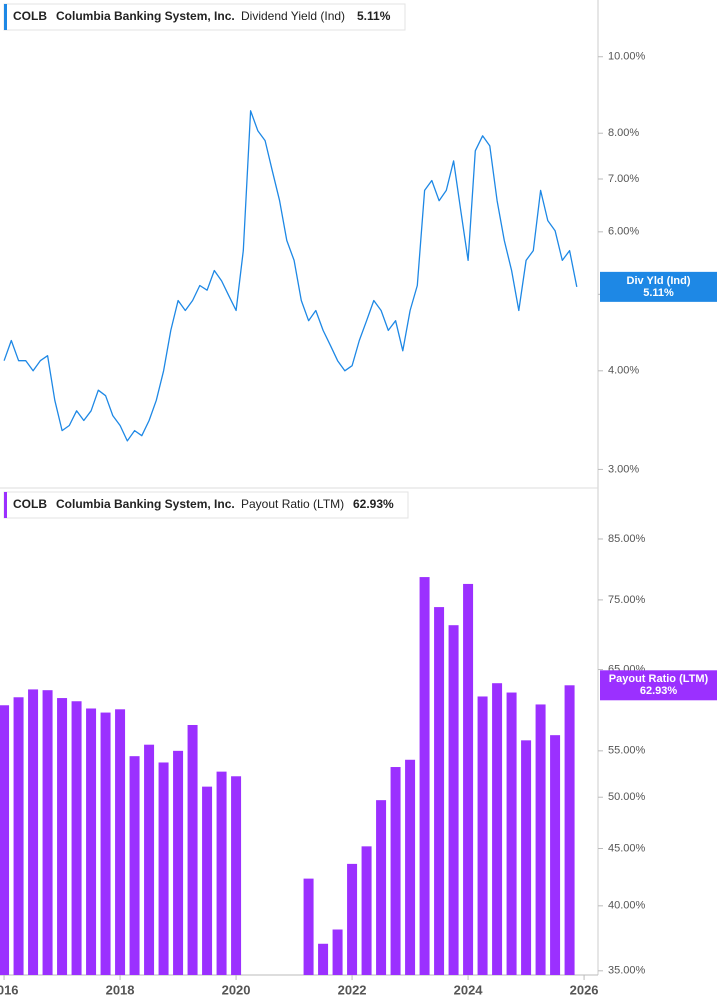  What do you see at coordinates (9, 989) in the screenshot?
I see `x-tick-label: 2016` at bounding box center [9, 989].